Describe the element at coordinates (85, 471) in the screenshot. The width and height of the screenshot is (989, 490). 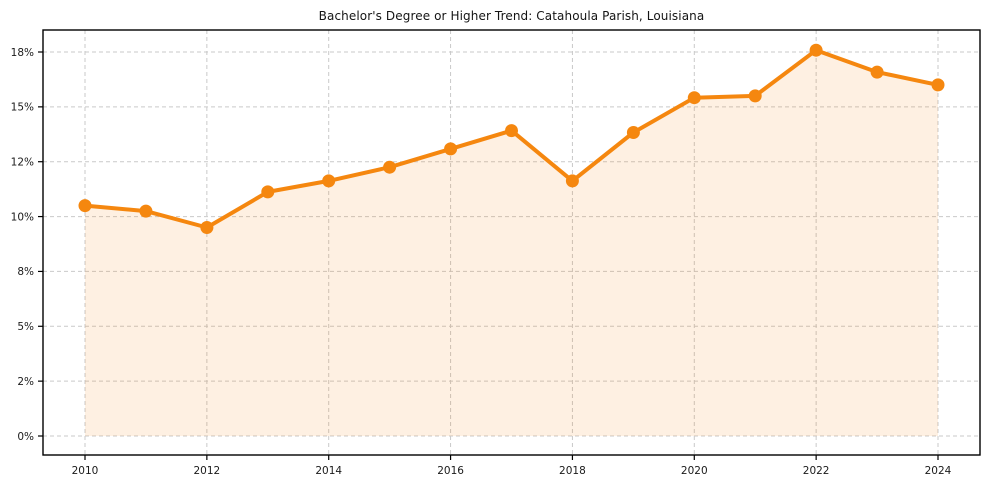
I see `x-tick-label: 2010` at that location.